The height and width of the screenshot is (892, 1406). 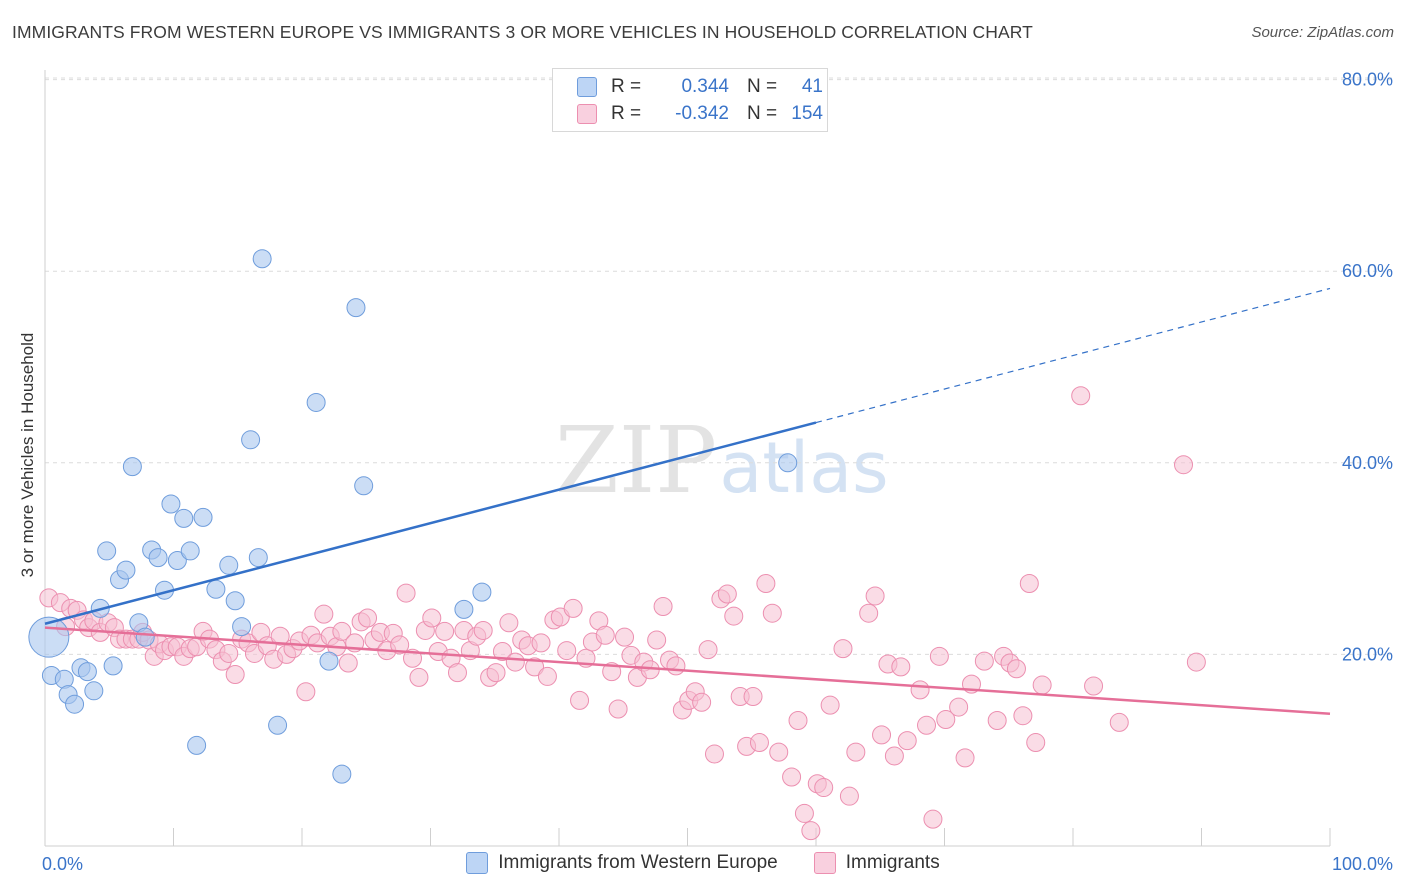 What do you see at coordinates (636, 460) in the screenshot?
I see `watermark-zip: ZIP` at bounding box center [636, 460].